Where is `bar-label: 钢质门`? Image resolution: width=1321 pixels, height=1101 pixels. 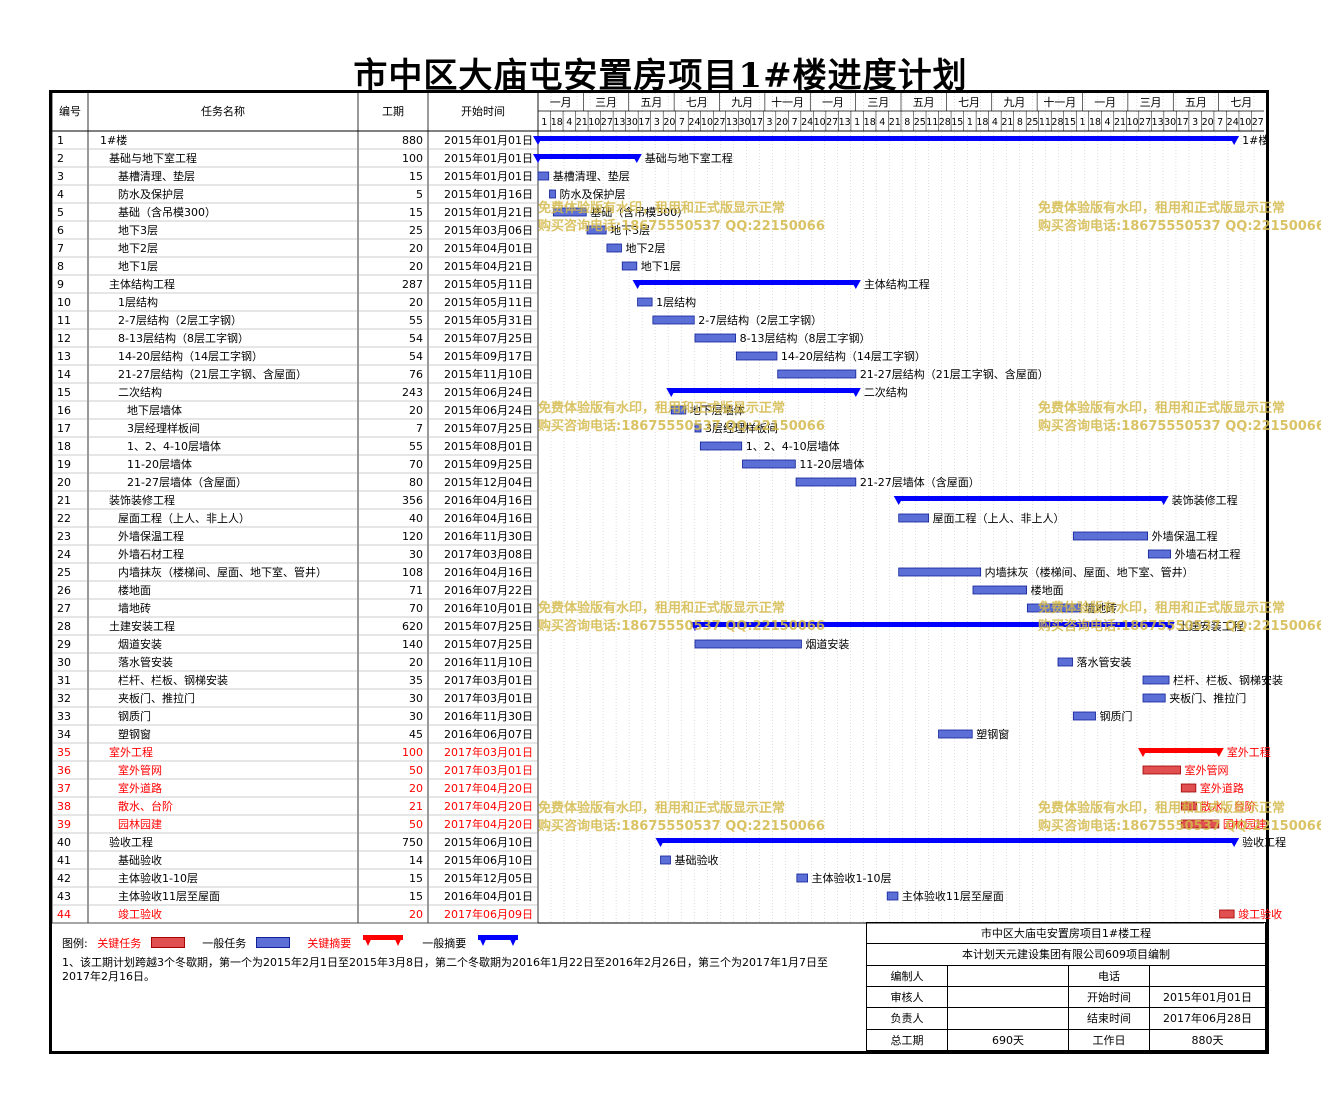
bar-label: 钢质门 is located at coordinates (1116, 716).